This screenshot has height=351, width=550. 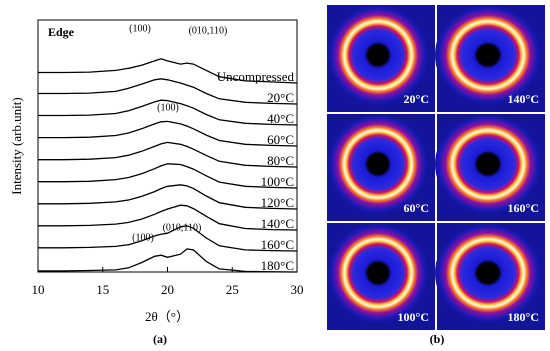 What do you see at coordinates (167, 316) in the screenshot?
I see `x-axis-label: 2θ（°）` at bounding box center [167, 316].